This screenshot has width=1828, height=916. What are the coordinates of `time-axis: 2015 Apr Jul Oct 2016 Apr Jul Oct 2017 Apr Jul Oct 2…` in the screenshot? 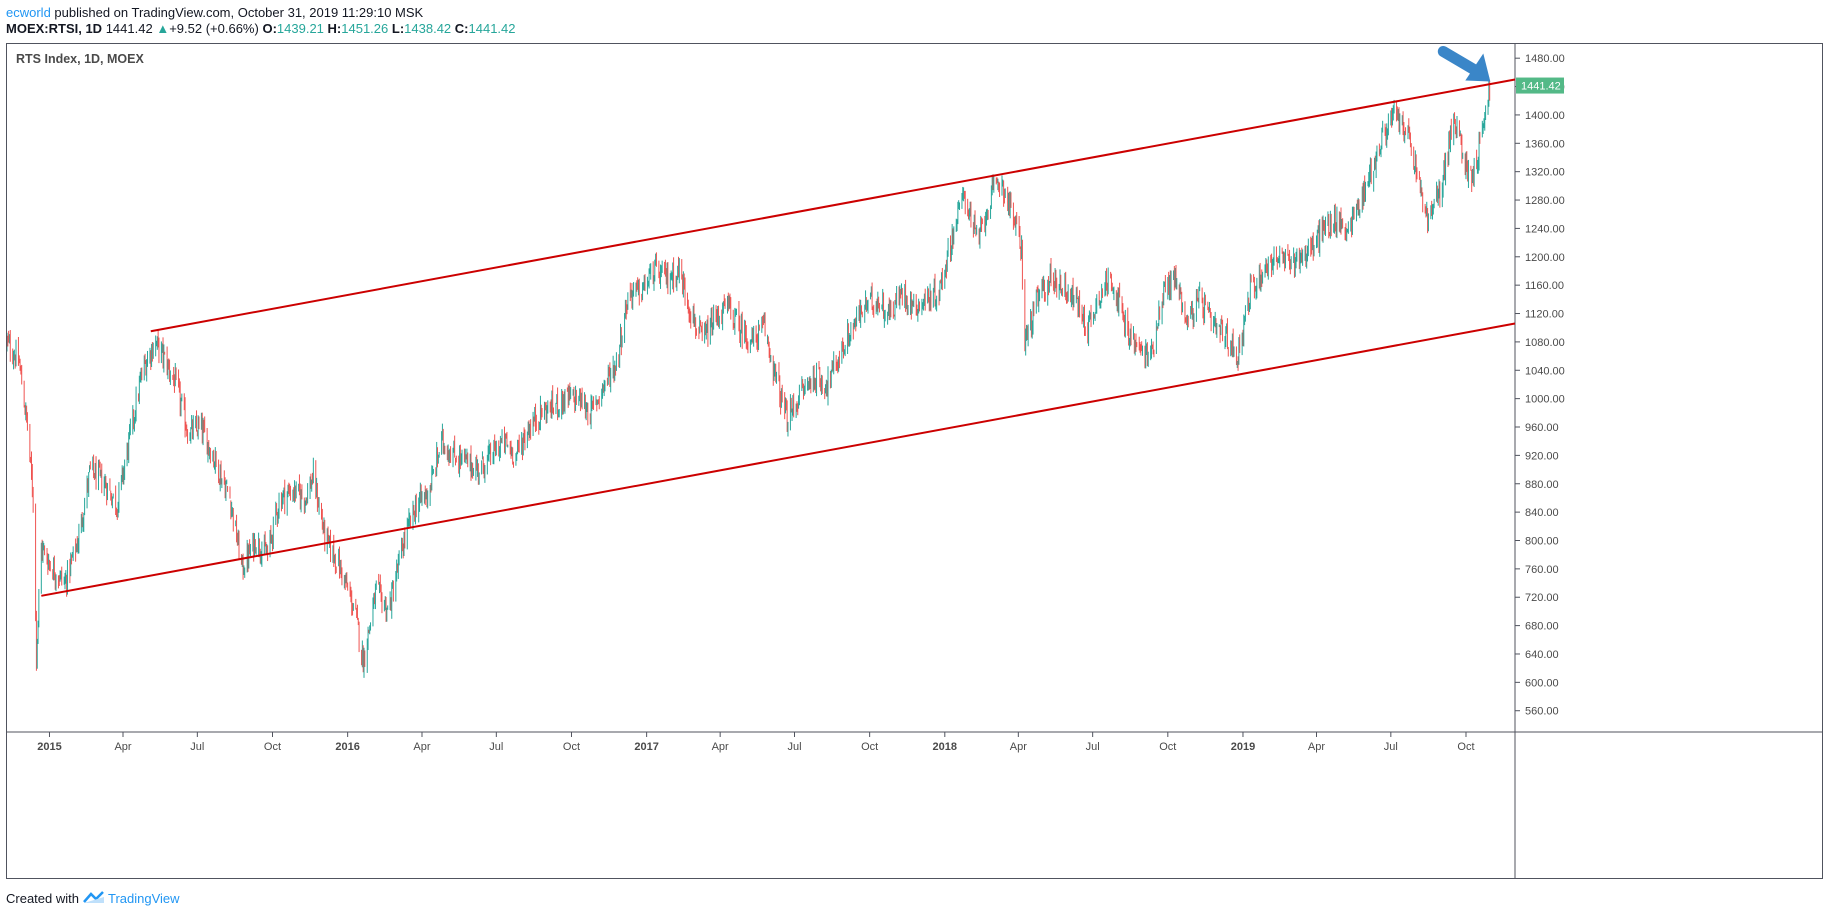 It's located at (756, 742).